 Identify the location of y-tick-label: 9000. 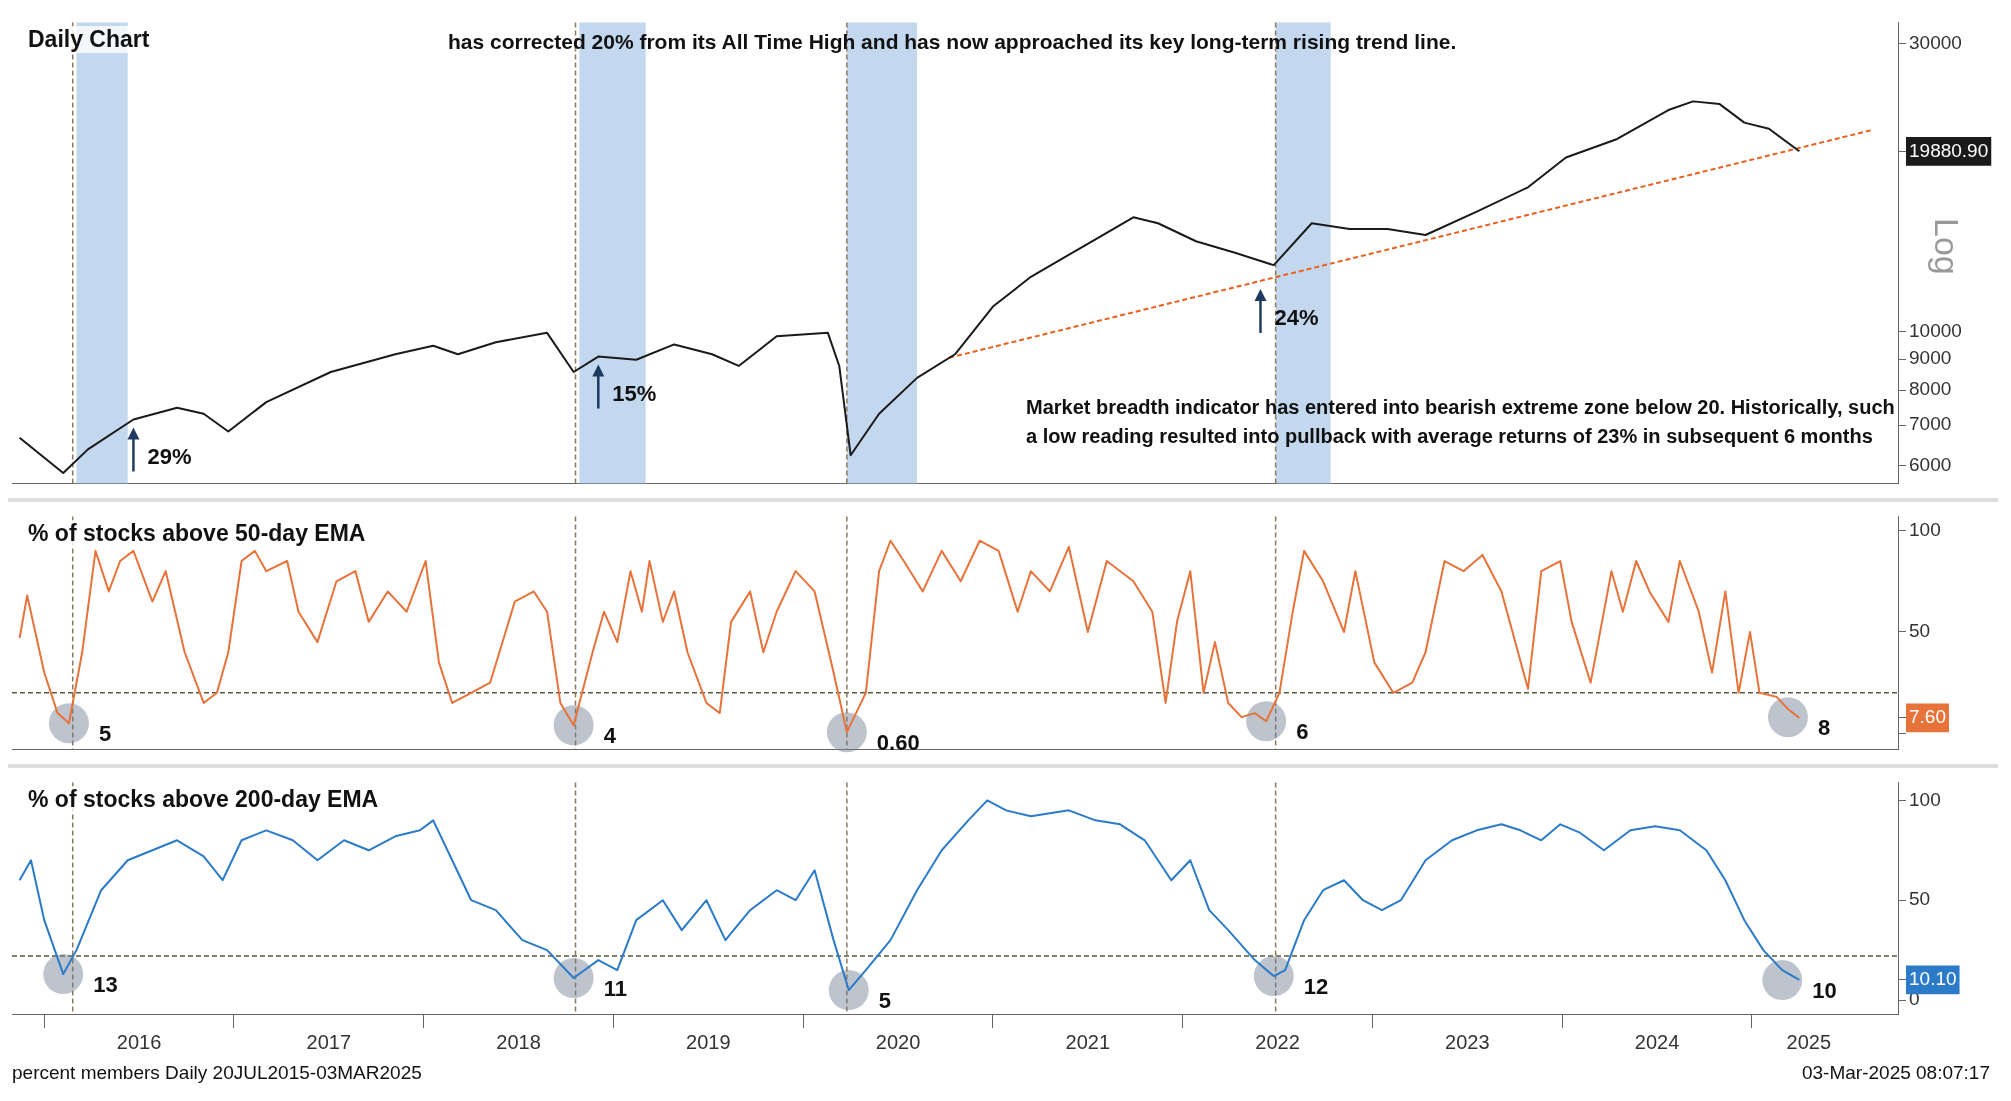
(1930, 358).